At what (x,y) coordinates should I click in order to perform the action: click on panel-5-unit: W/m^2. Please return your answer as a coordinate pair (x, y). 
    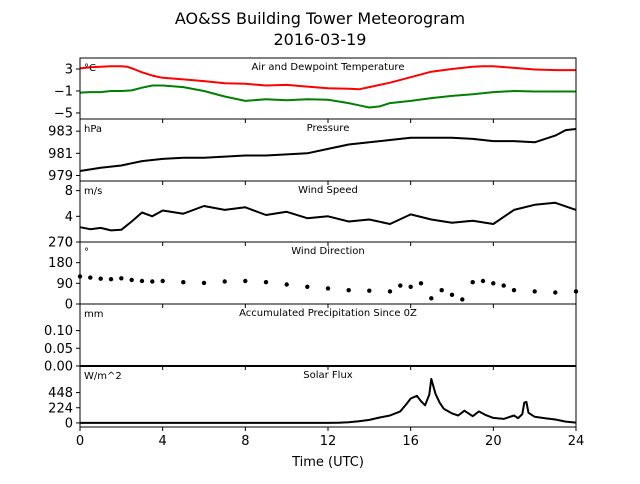
    Looking at the image, I should click on (103, 376).